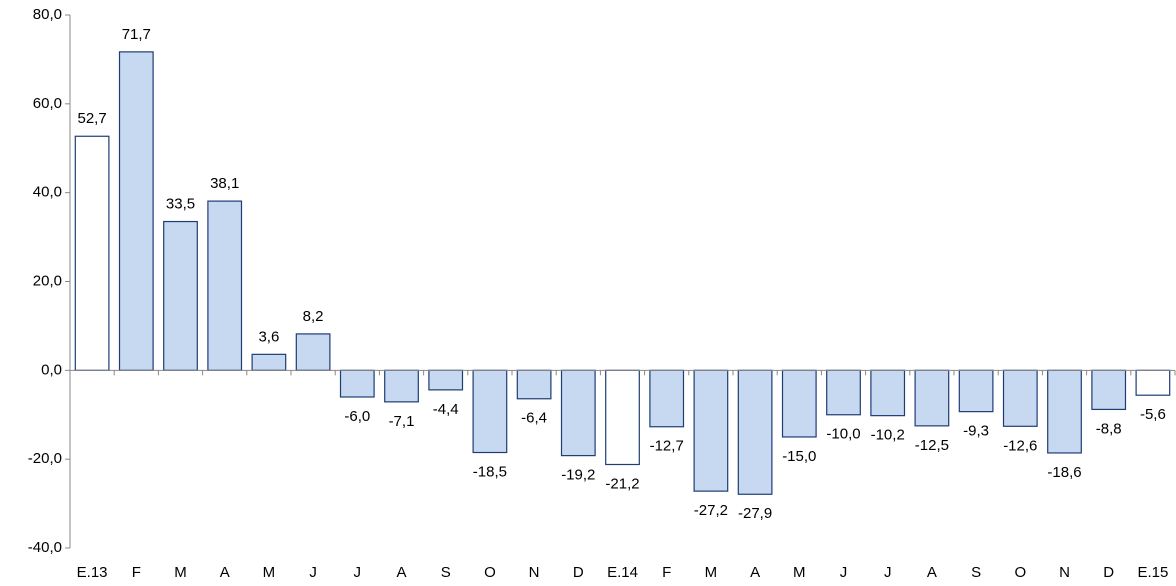 This screenshot has height=586, width=1176. I want to click on value-label: -6,0, so click(357, 416).